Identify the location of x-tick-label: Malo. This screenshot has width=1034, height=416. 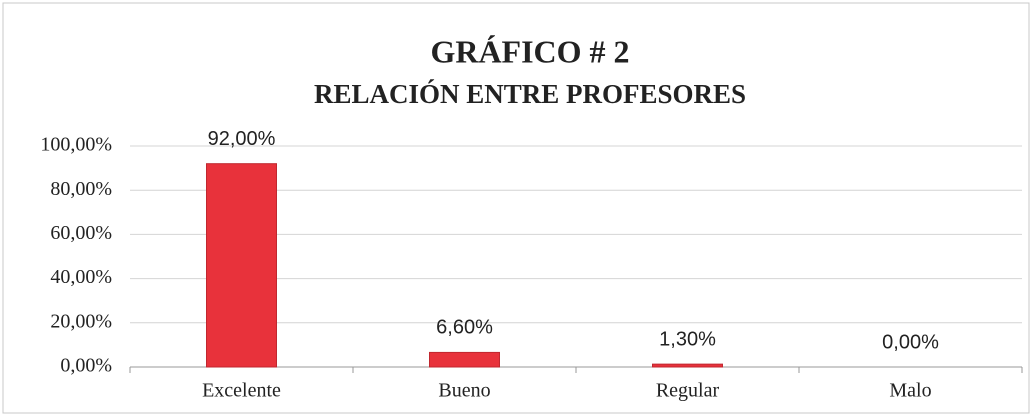
(910, 391).